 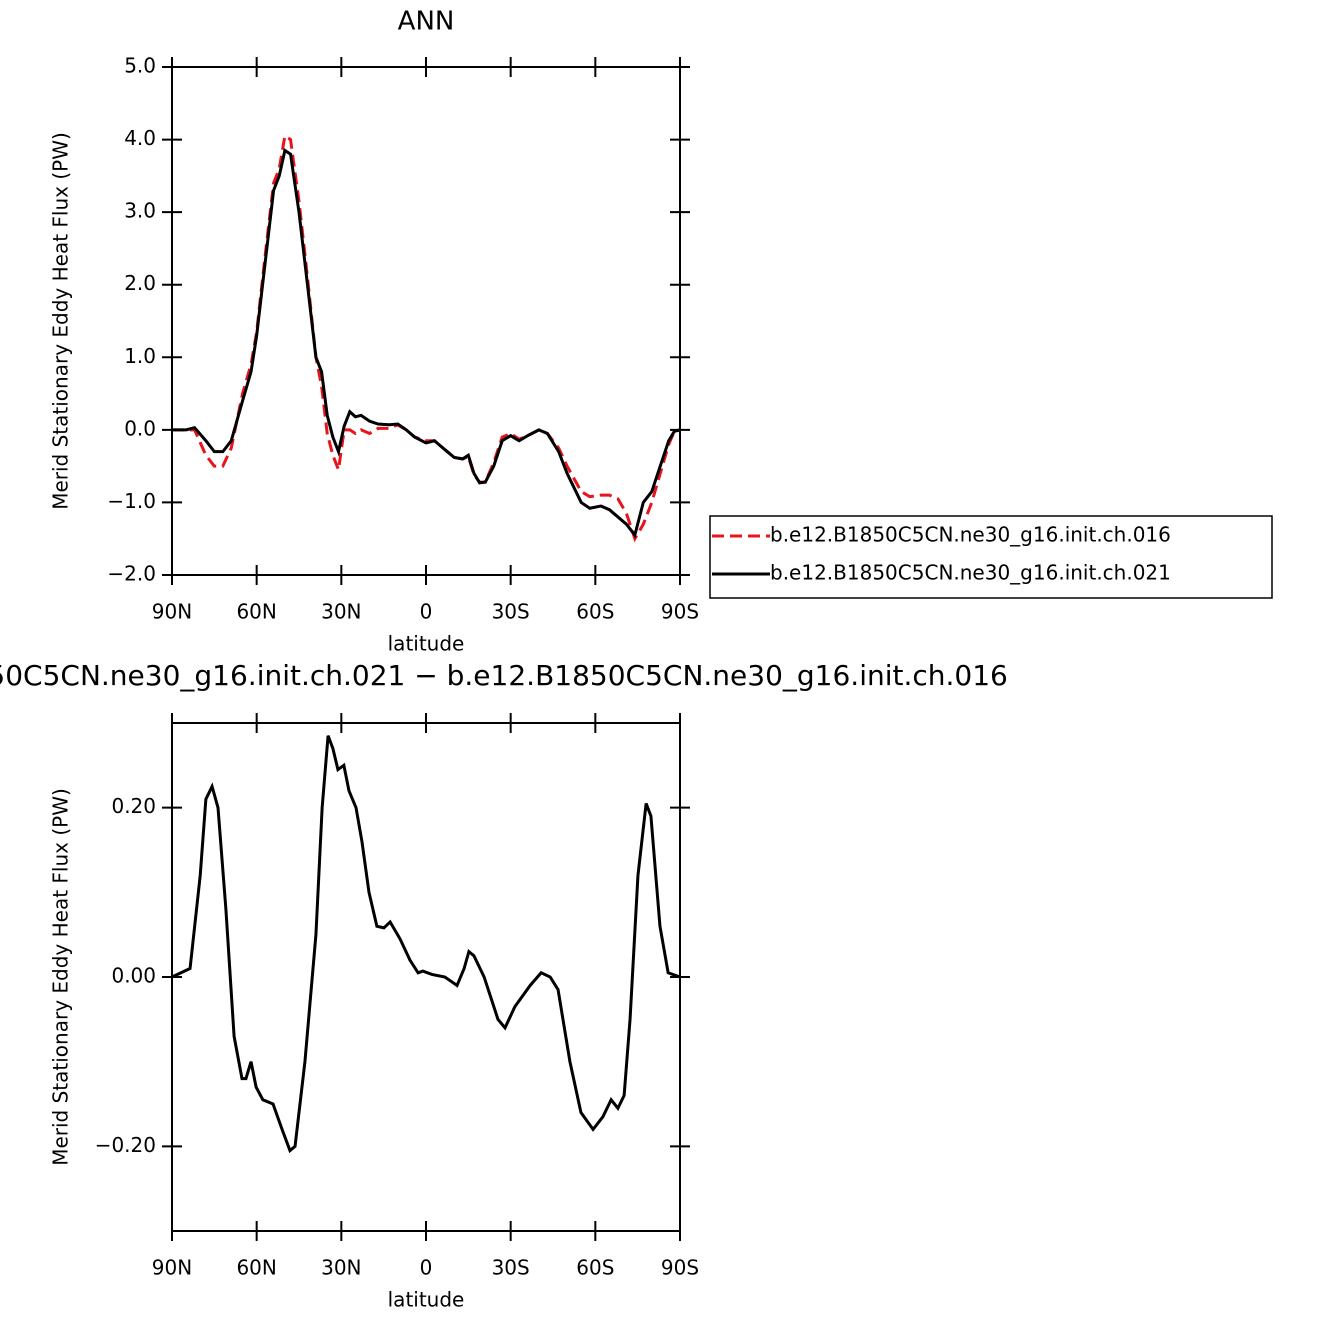 I want to click on y-tick-label: 2.0, so click(x=140, y=283).